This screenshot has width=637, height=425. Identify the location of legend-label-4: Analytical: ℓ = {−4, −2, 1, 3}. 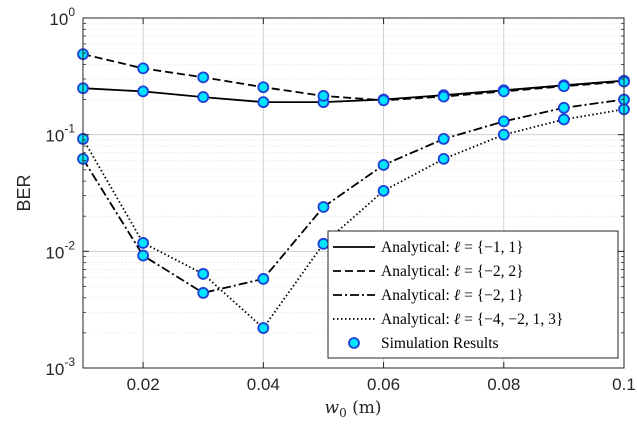
(472, 319).